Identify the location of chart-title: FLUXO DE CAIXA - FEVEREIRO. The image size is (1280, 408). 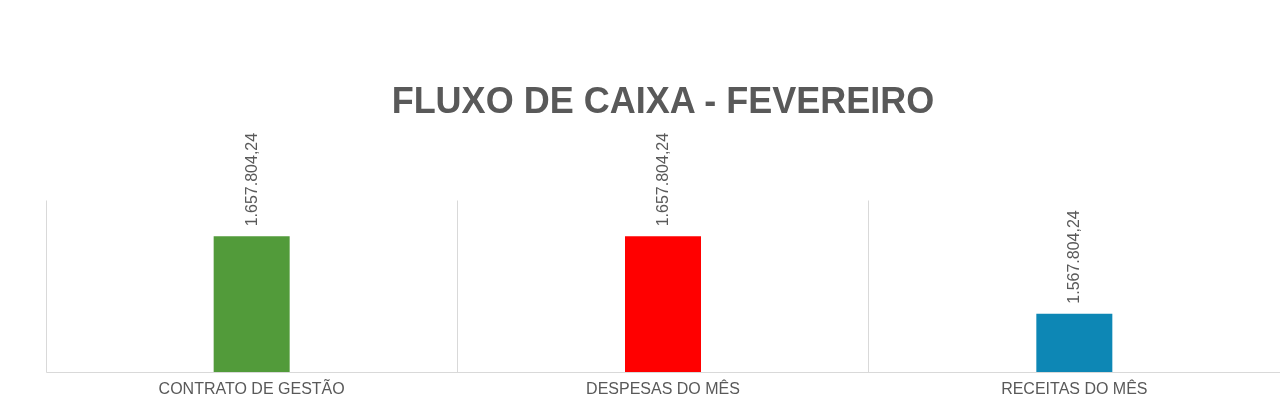
(663, 100).